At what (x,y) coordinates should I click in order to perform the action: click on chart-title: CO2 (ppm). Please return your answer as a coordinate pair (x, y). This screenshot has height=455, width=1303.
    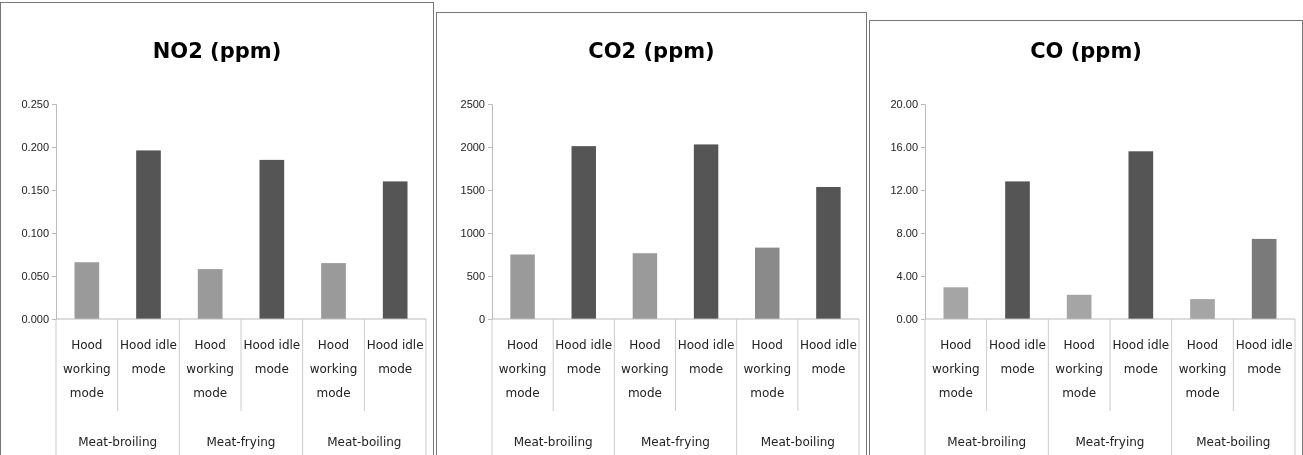
    Looking at the image, I should click on (651, 51).